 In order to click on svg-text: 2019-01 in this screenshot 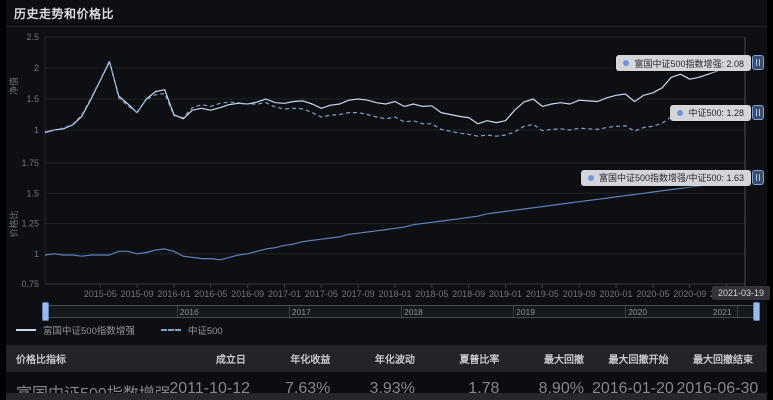, I will do `click(505, 294)`.